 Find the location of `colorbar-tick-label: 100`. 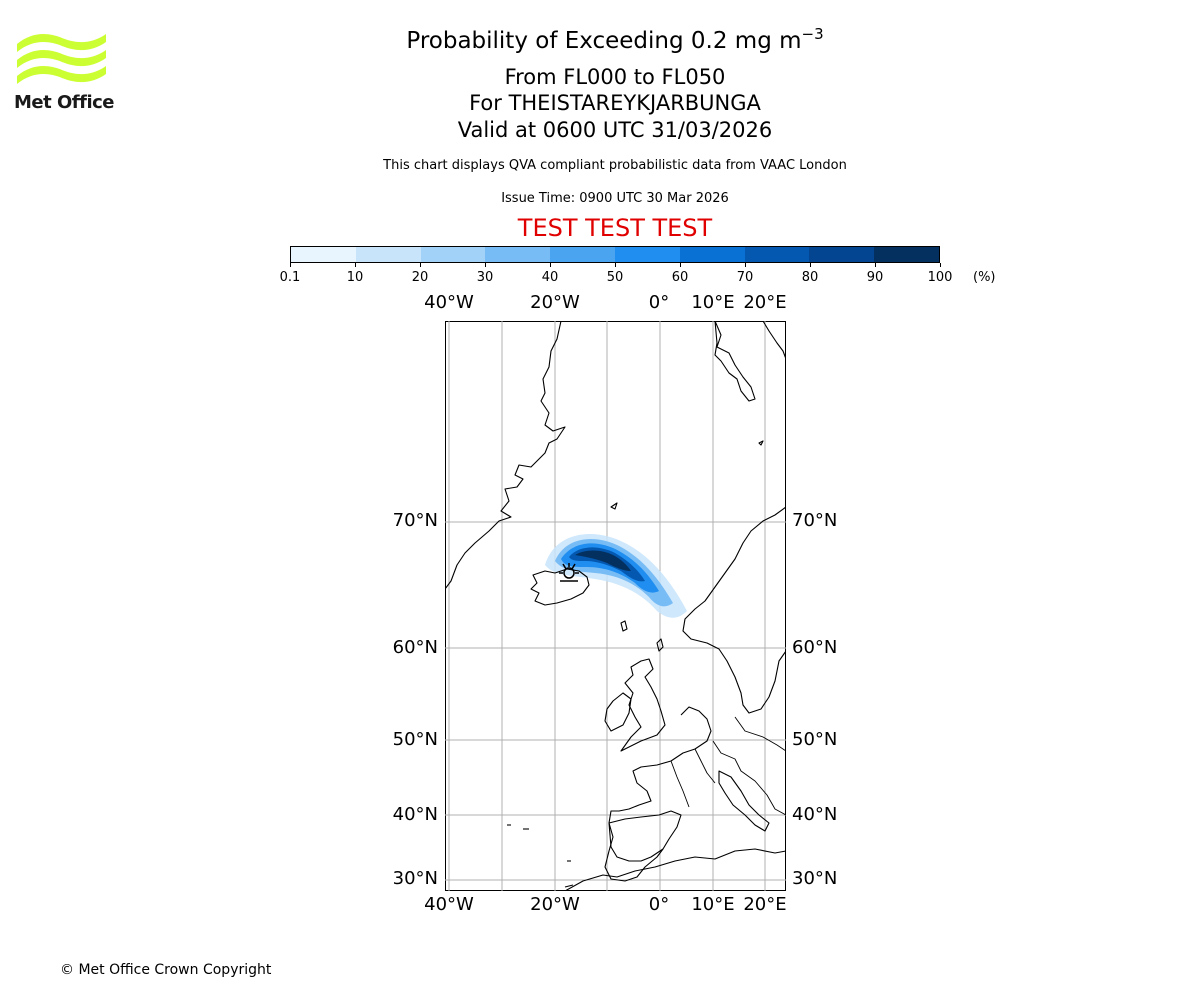

colorbar-tick-label: 100 is located at coordinates (940, 277).